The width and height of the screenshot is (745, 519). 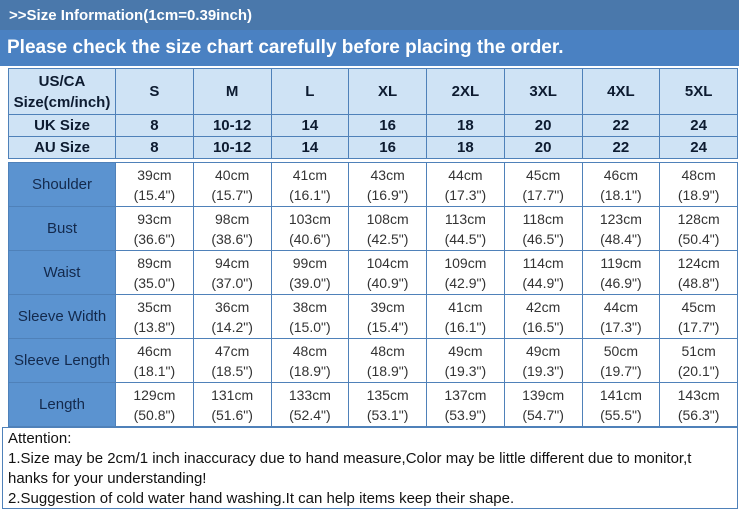 I want to click on measurement-cm: 114cm, so click(x=543, y=262).